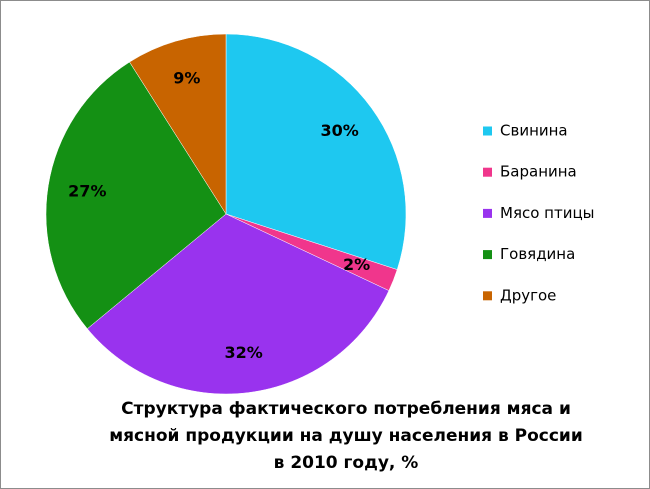 The width and height of the screenshot is (650, 489). I want to click on data-label: 30%, so click(339, 130).